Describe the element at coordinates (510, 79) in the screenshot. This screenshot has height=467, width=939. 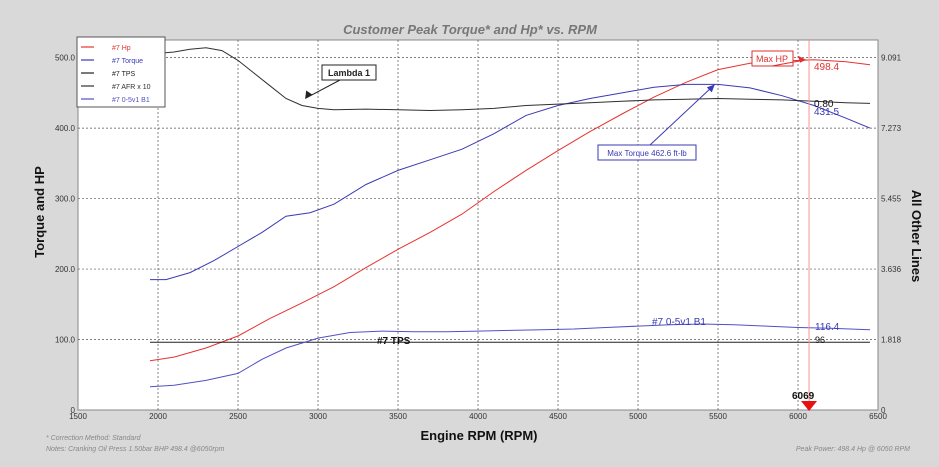
I see `afr-line` at that location.